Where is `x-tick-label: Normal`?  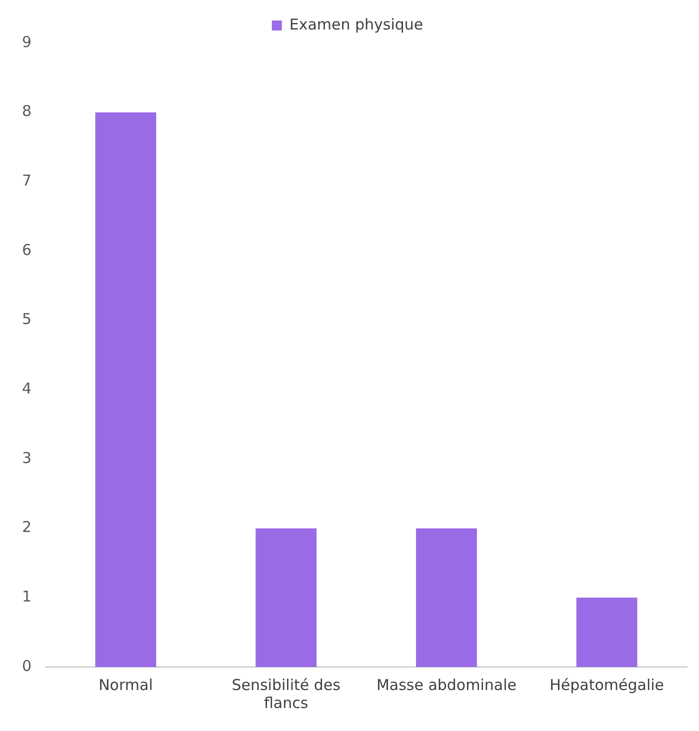 x-tick-label: Normal is located at coordinates (125, 685).